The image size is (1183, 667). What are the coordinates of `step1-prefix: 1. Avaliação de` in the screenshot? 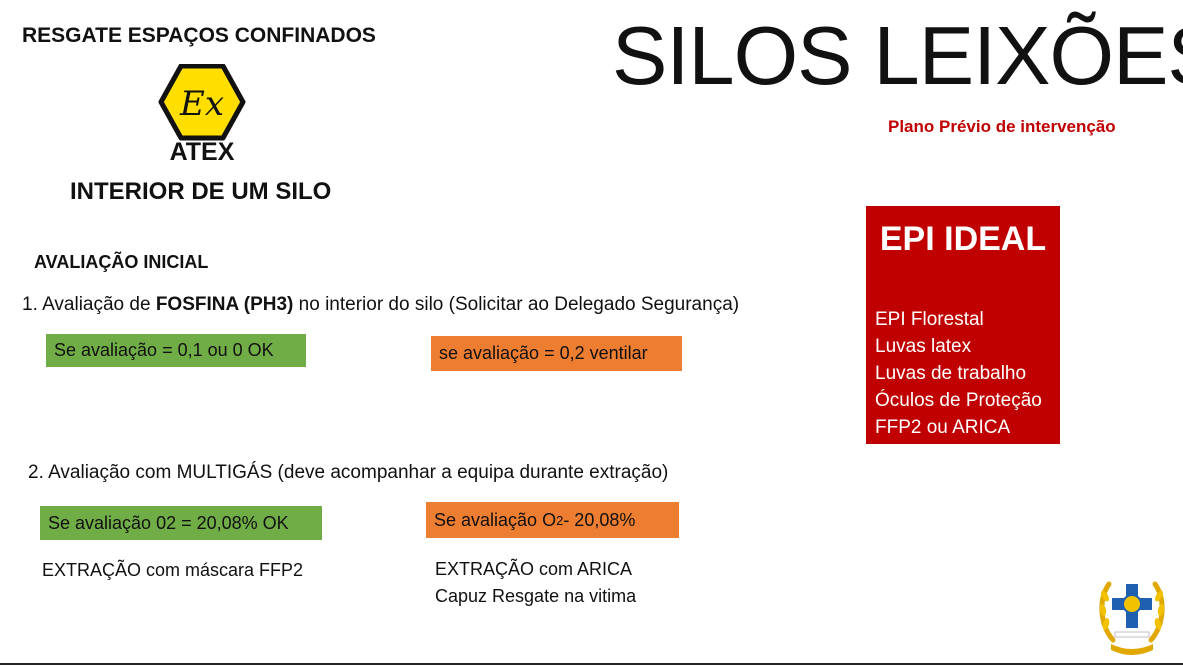 It's located at (89, 304).